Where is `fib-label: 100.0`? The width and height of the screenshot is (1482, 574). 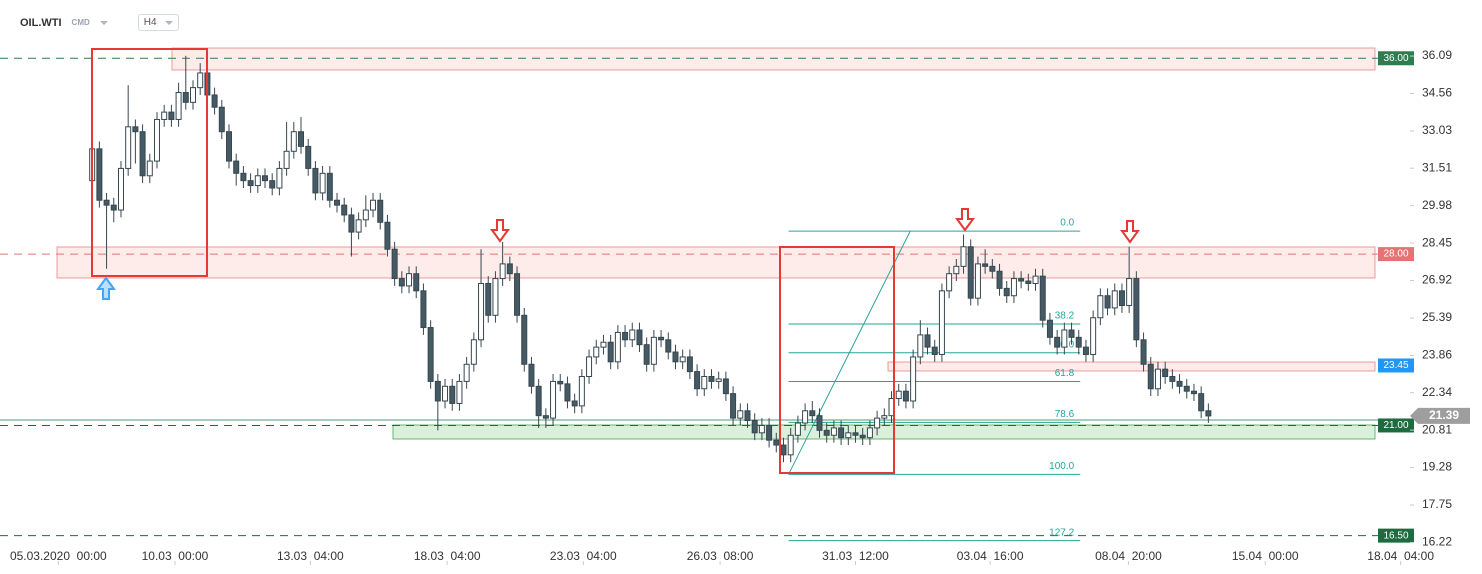
fib-label: 100.0 is located at coordinates (1061, 466).